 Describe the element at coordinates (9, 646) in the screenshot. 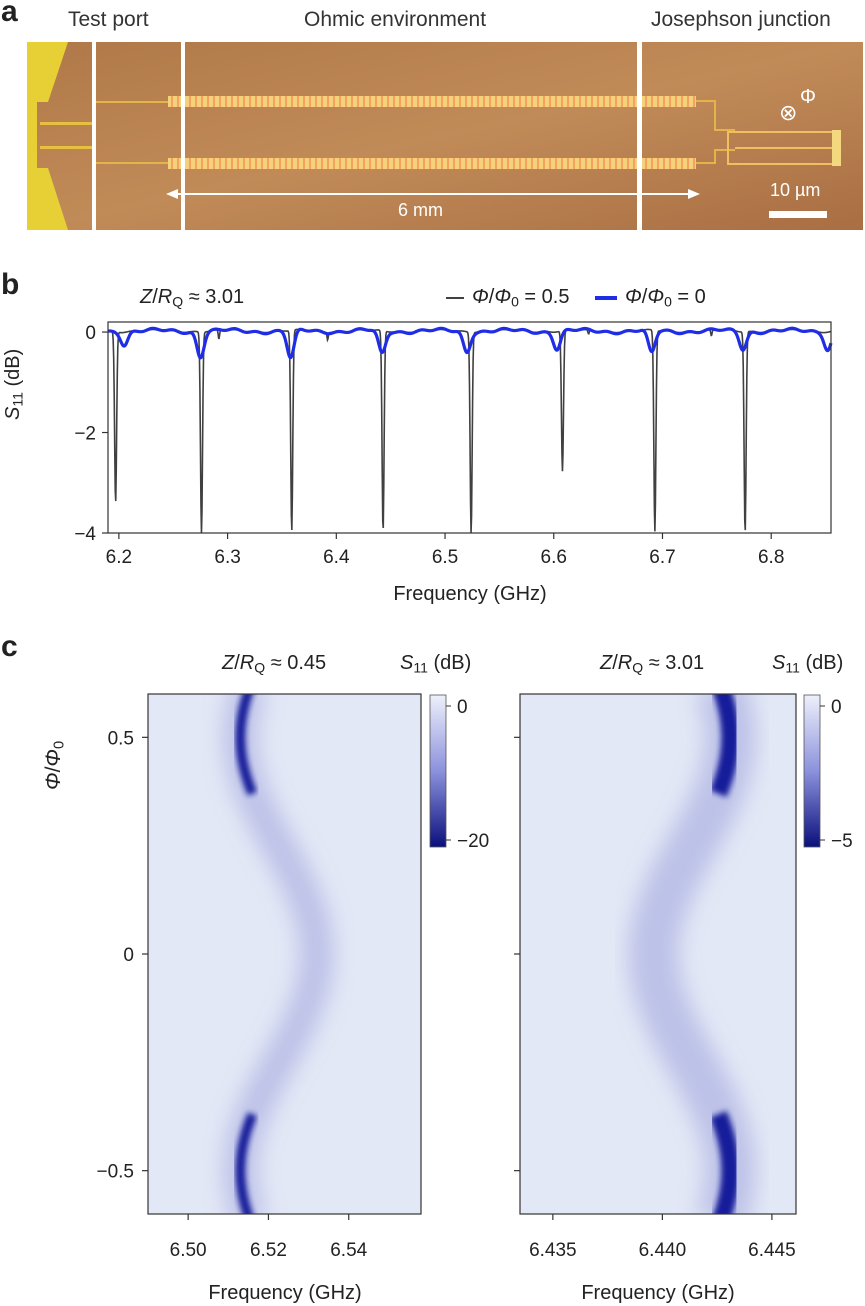

I see `panel-c-label: c` at that location.